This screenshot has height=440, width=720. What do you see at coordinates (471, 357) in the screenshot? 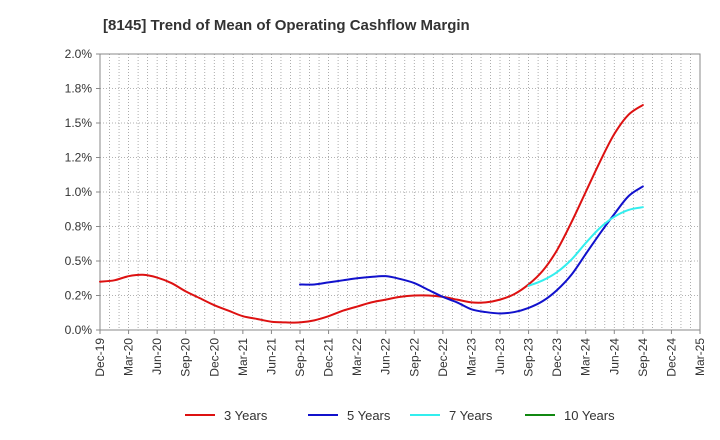
I see `x-tick-label: Mar-23` at bounding box center [471, 357].